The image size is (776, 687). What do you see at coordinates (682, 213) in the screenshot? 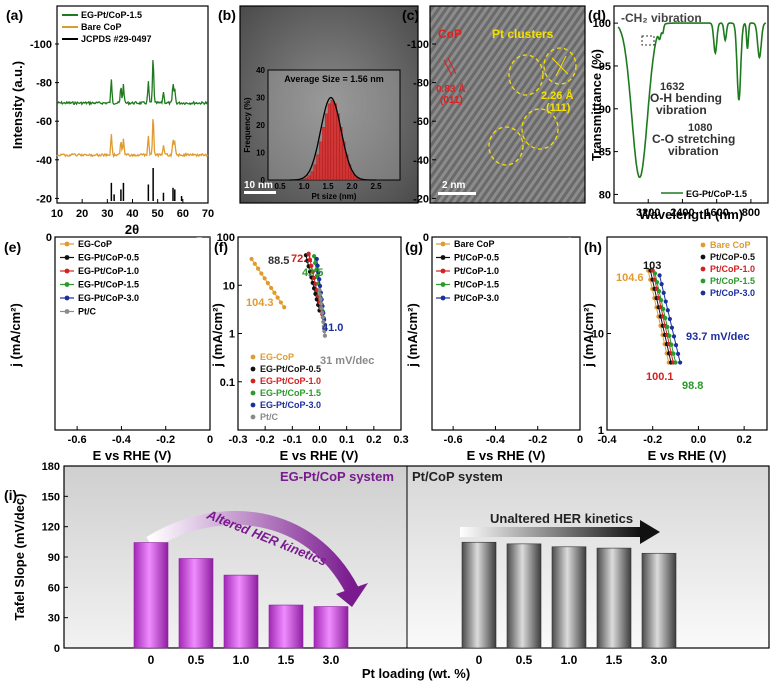
I see `ftir-xtick-label: 2400` at bounding box center [682, 213].